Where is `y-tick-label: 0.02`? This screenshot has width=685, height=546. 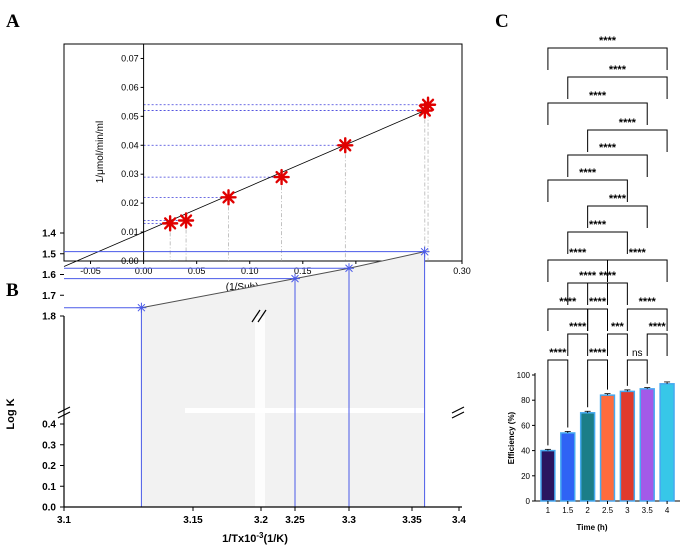 y-tick-label: 0.02 is located at coordinates (130, 203).